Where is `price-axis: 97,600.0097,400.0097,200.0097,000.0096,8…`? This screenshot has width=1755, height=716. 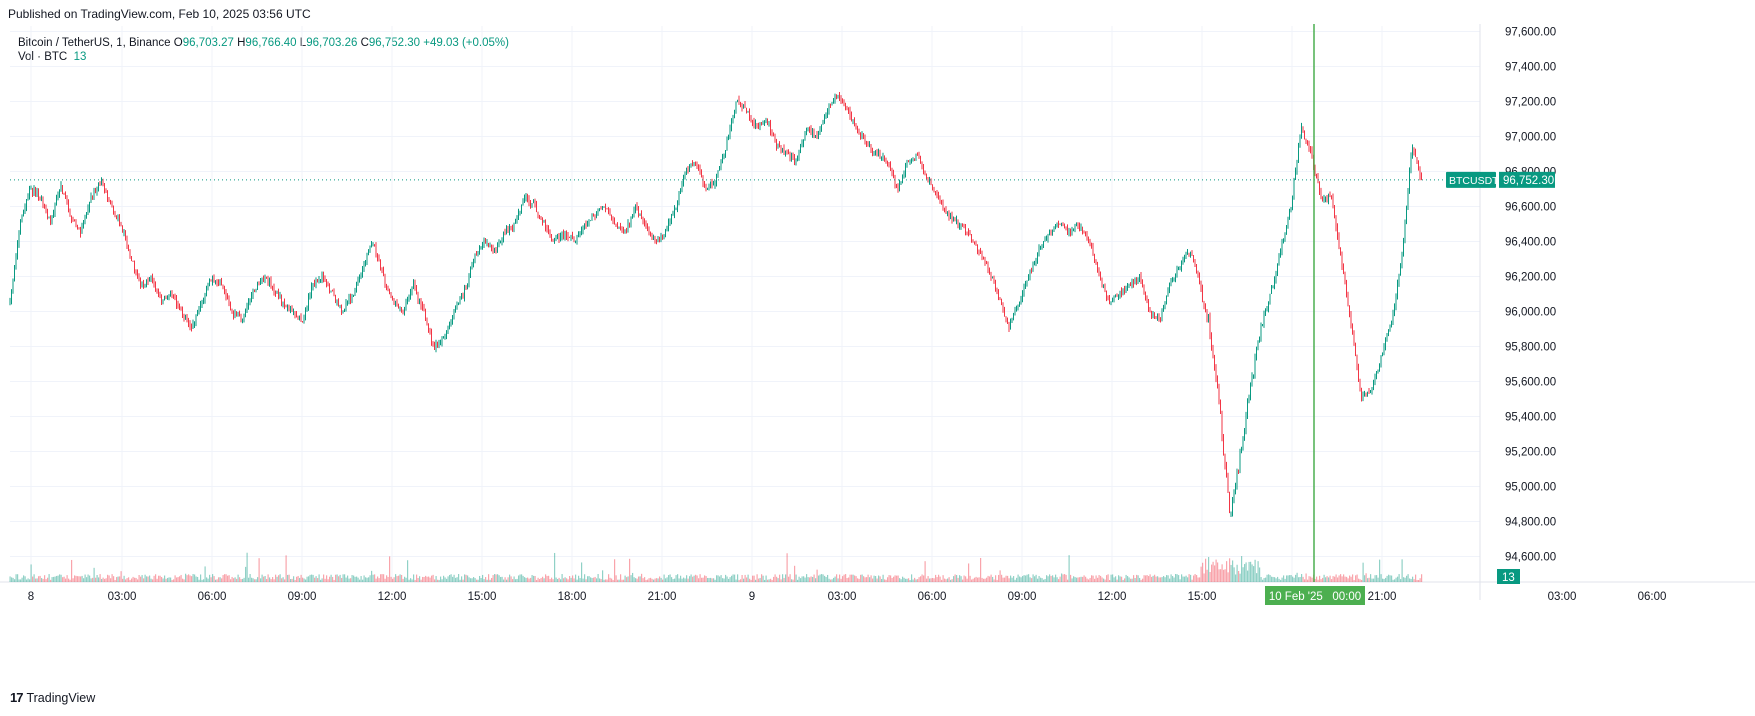
price-axis: 97,600.0097,400.0097,200.0097,000.0096,8… is located at coordinates (1501, 306).